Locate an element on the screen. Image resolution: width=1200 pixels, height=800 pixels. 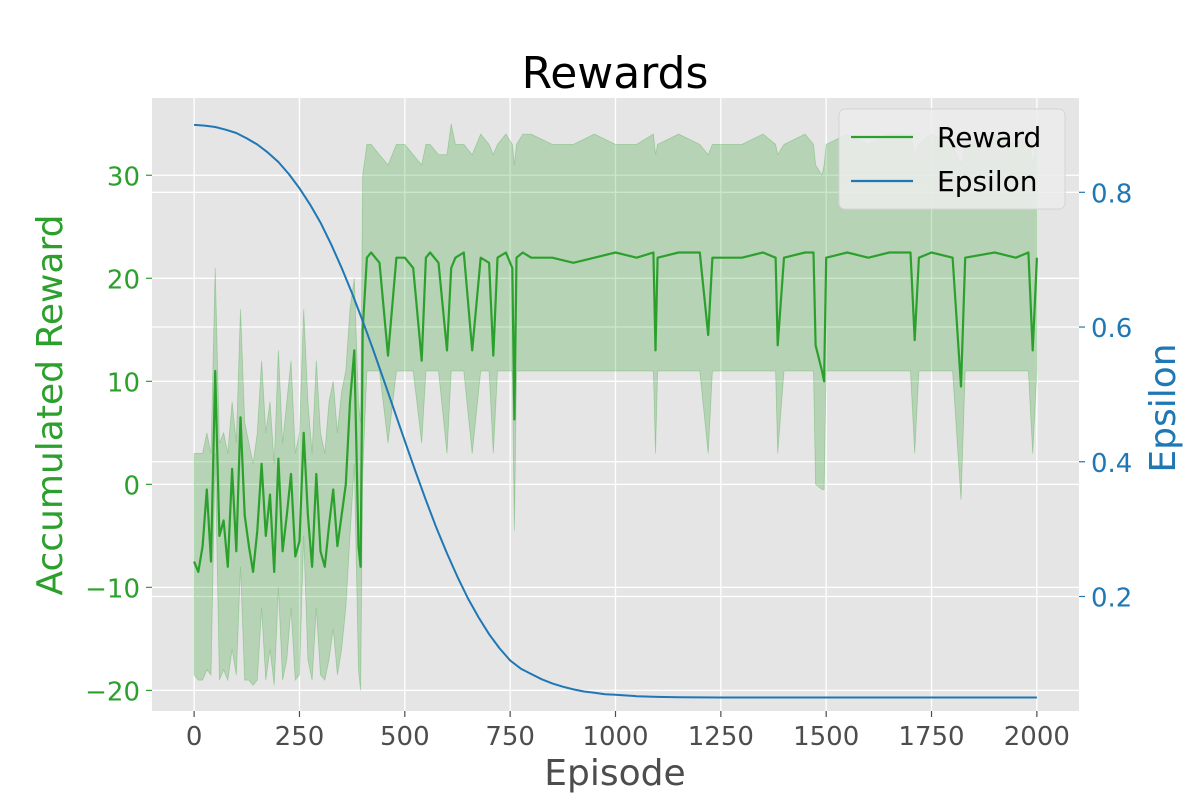
x-tick-label: 1750 is located at coordinates (931, 737).